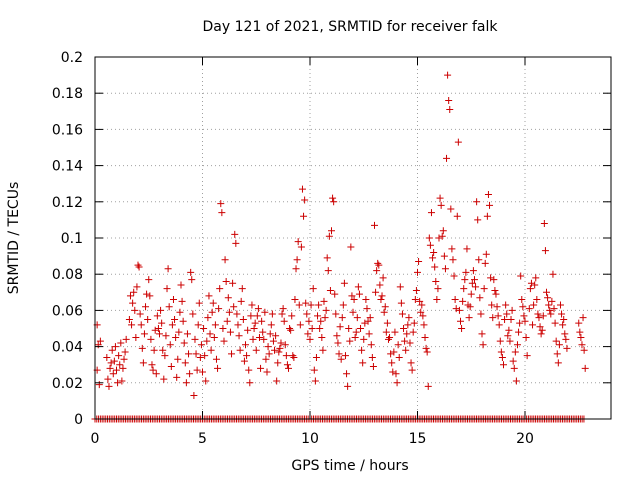 The width and height of the screenshot is (640, 480). What do you see at coordinates (72, 58) in the screenshot?
I see `y-tick-label: 0.2` at bounding box center [72, 58].